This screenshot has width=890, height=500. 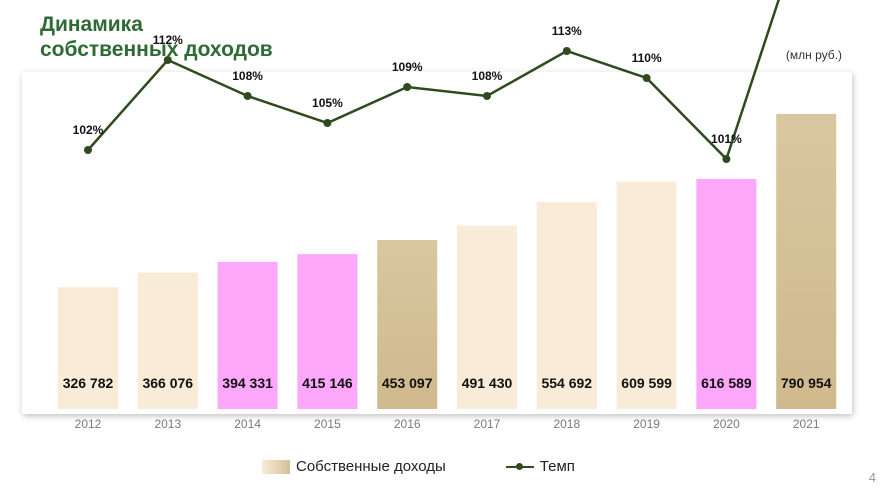 I want to click on chart-title: Динамика собственных доходов, so click(x=156, y=37).